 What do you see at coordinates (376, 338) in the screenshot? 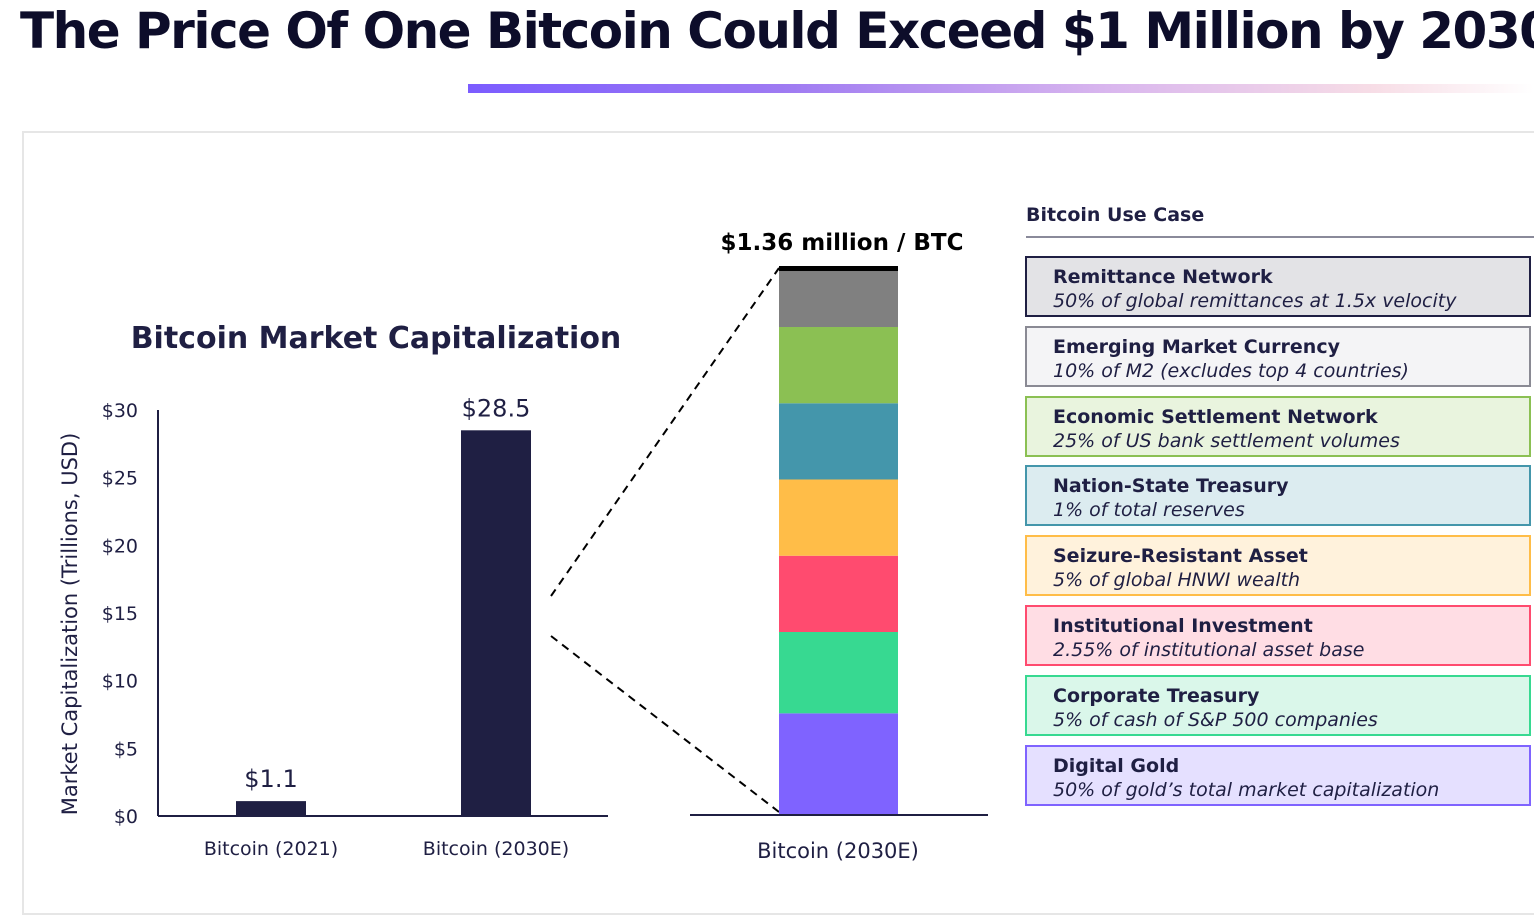
I see `market-cap-chart-title: Bitcoin Market Capitalization` at bounding box center [376, 338].